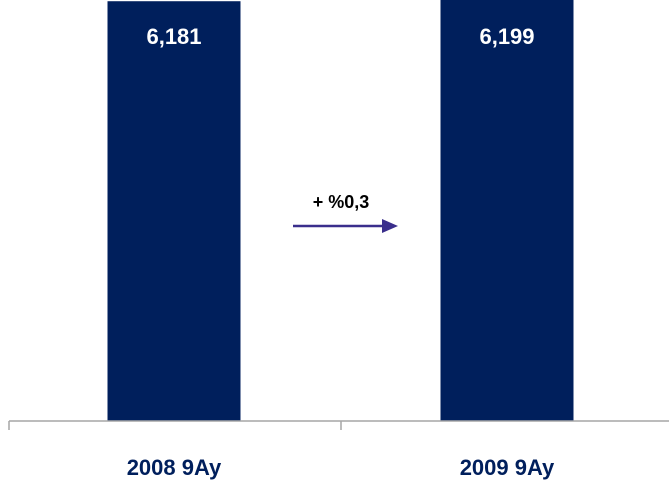 The height and width of the screenshot is (481, 669). What do you see at coordinates (174, 467) in the screenshot?
I see `category-label-1: 2008 9Ay` at bounding box center [174, 467].